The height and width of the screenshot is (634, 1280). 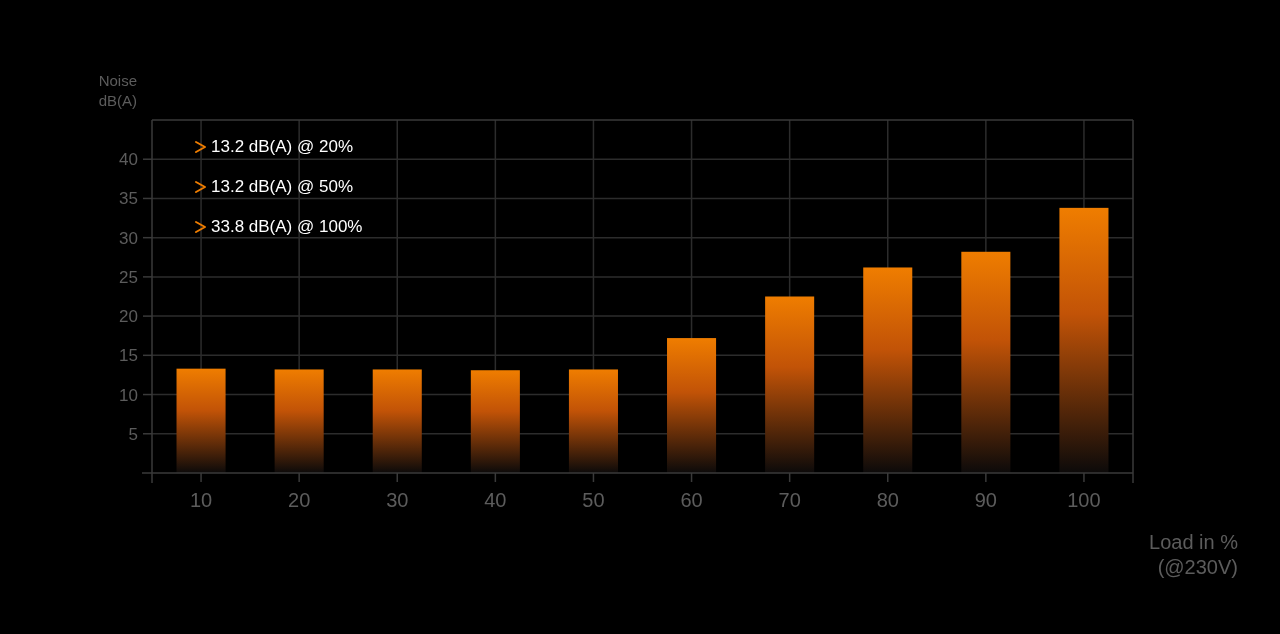 What do you see at coordinates (495, 500) in the screenshot?
I see `x-tick-label: 40` at bounding box center [495, 500].